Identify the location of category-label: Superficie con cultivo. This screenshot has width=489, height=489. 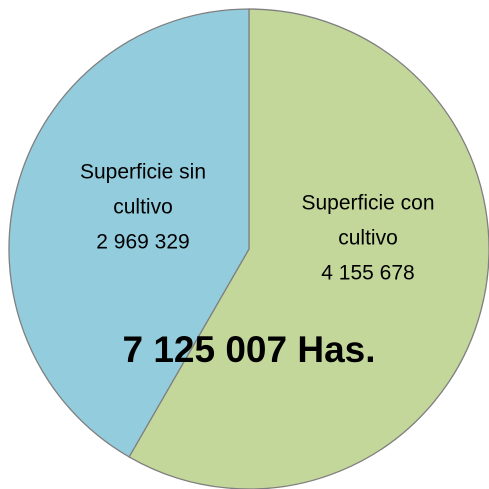
(368, 220).